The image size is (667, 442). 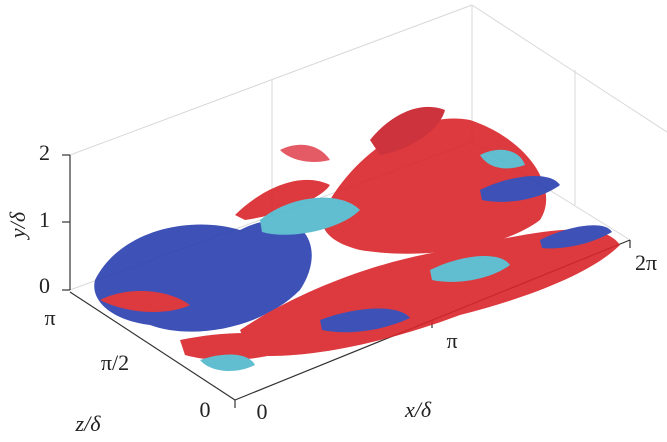 I want to click on x-tick-label: 2π, so click(x=646, y=262).